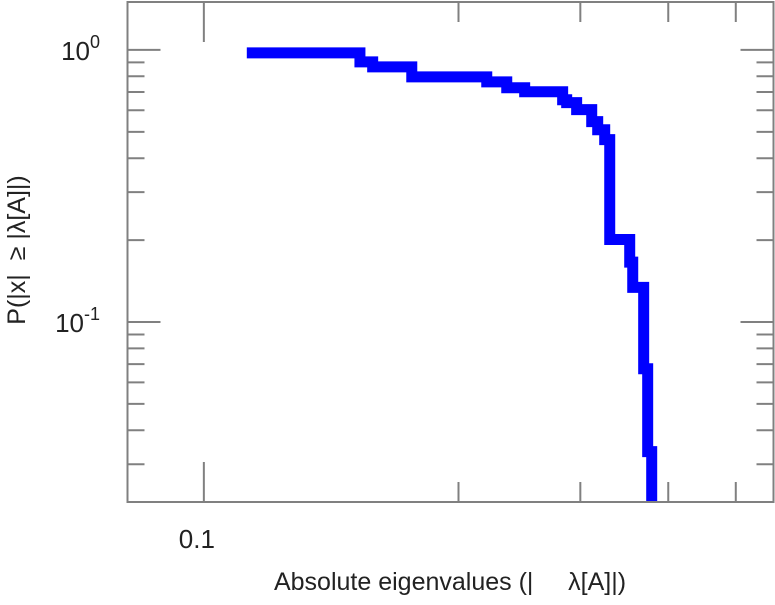 This screenshot has width=775, height=605. What do you see at coordinates (197, 539) in the screenshot?
I see `x-tick-label: 0.1` at bounding box center [197, 539].